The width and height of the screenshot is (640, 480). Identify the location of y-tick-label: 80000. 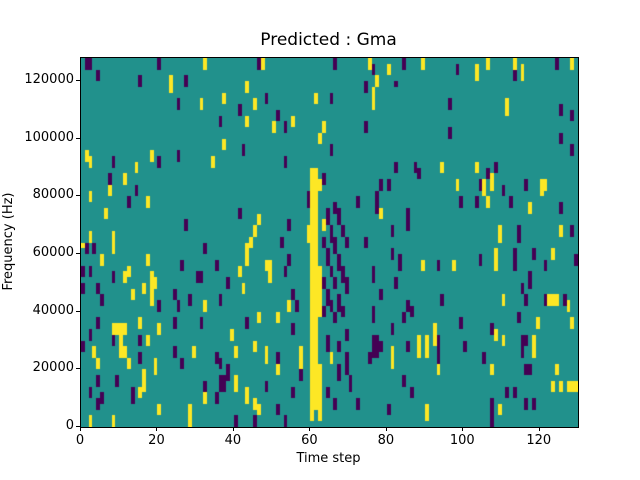
(53, 195).